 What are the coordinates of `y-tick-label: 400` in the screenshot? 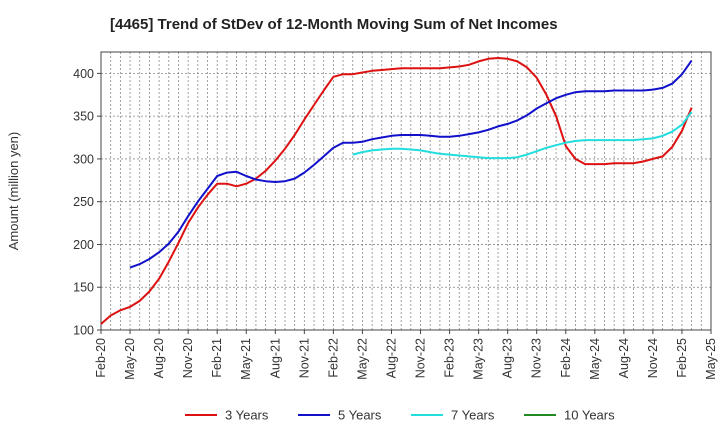 It's located at (83, 74).